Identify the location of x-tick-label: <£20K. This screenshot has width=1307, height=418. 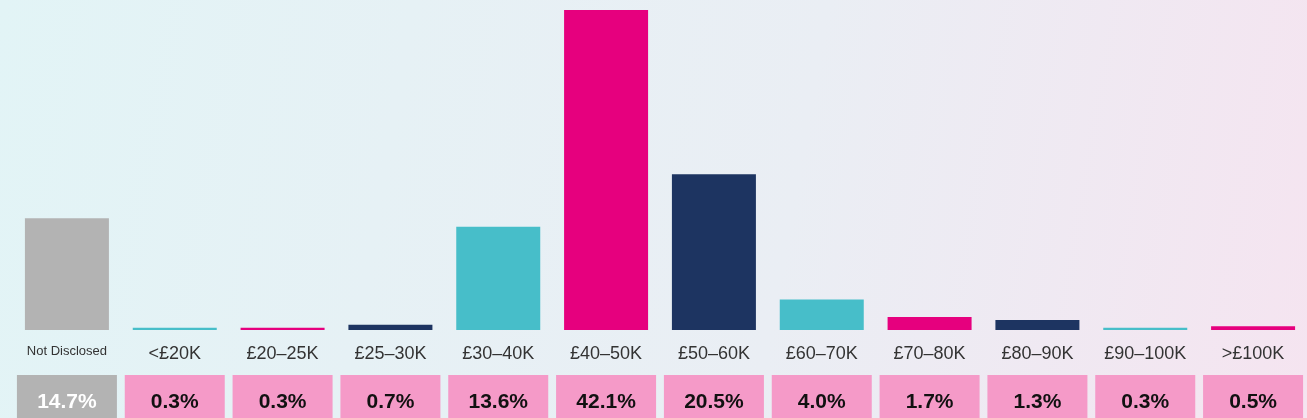
(175, 353).